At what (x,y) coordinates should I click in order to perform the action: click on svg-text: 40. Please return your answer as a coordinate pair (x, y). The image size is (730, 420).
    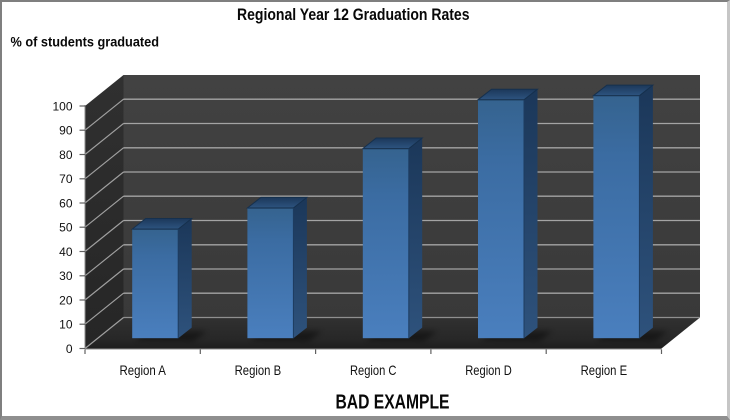
    Looking at the image, I should click on (66, 252).